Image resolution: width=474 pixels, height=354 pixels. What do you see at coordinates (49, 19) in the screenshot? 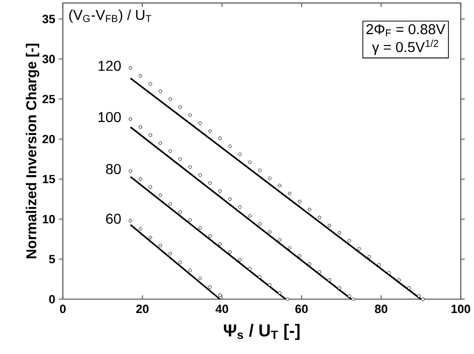
I see `y-tick-label: 35` at bounding box center [49, 19].